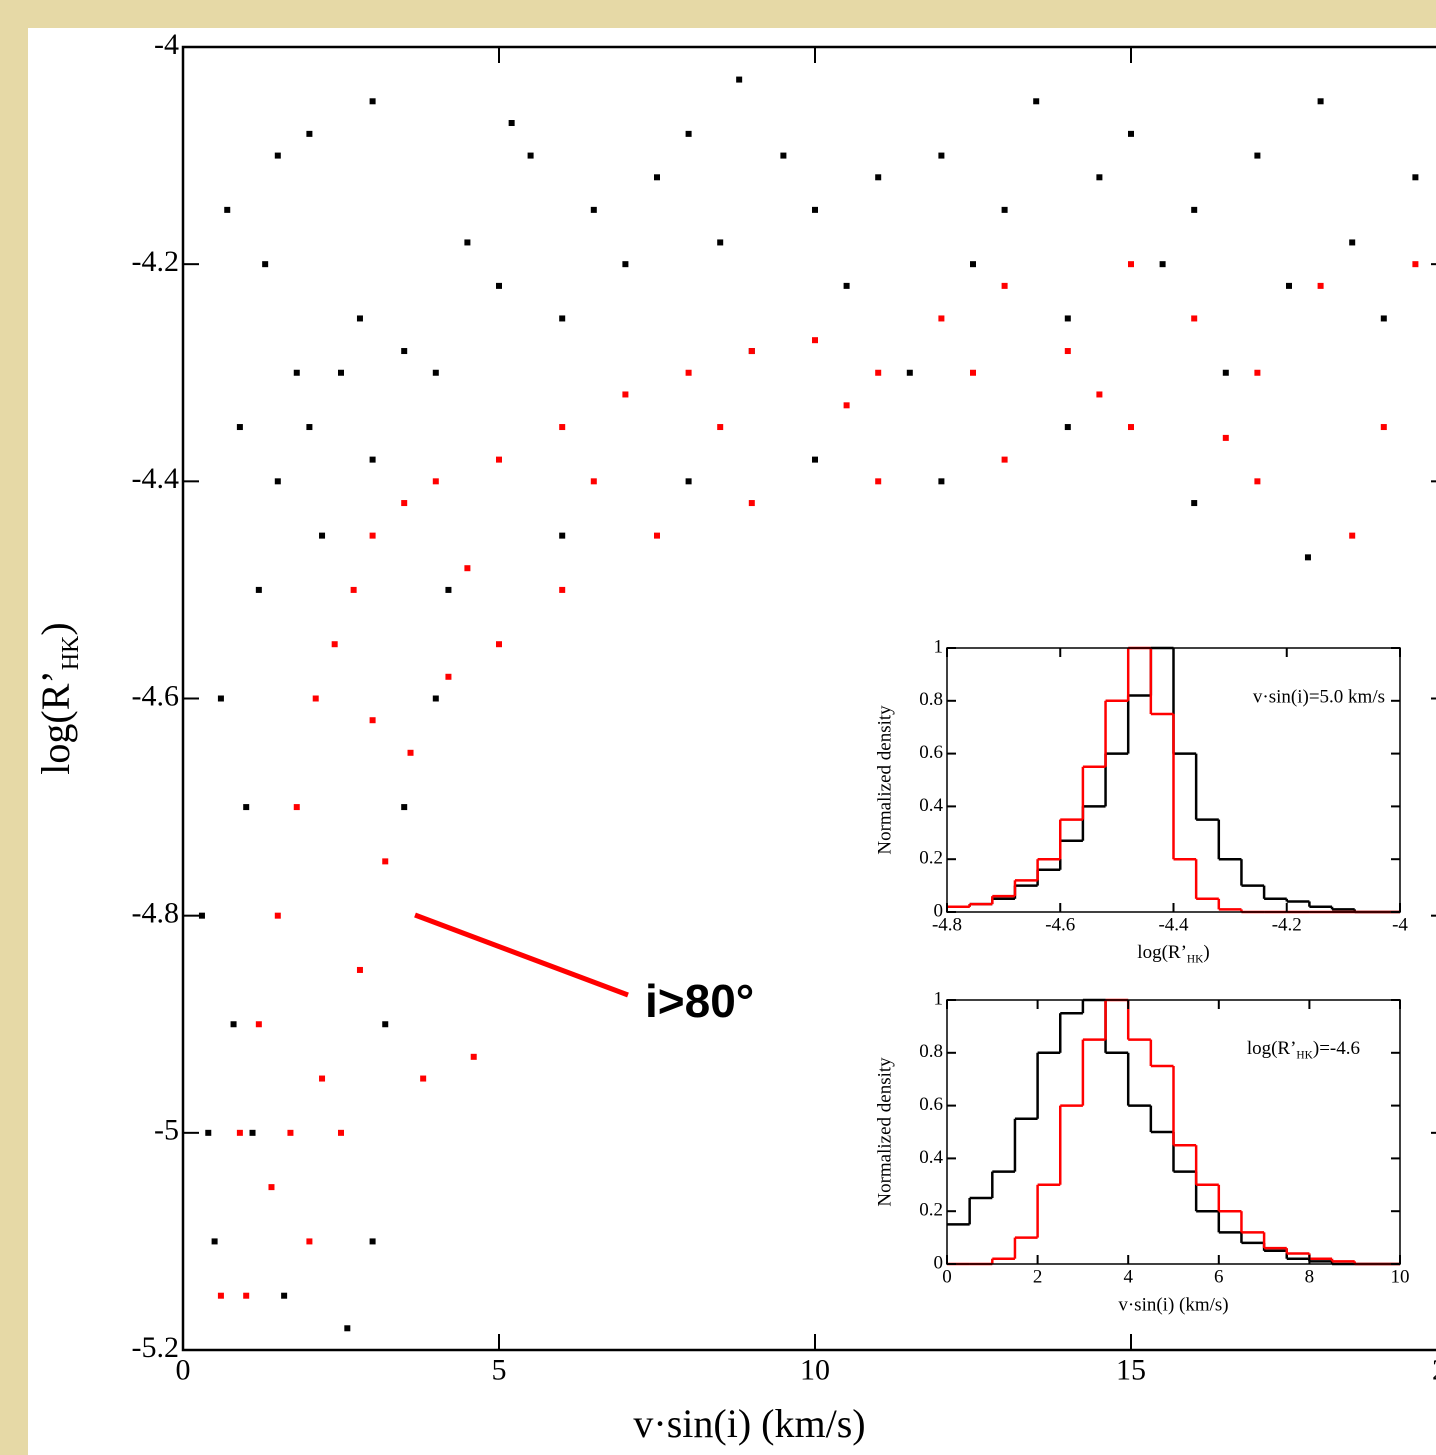 The width and height of the screenshot is (1436, 1455). Describe the element at coordinates (156, 261) in the screenshot. I see `y-tick-label: -4.2` at that location.